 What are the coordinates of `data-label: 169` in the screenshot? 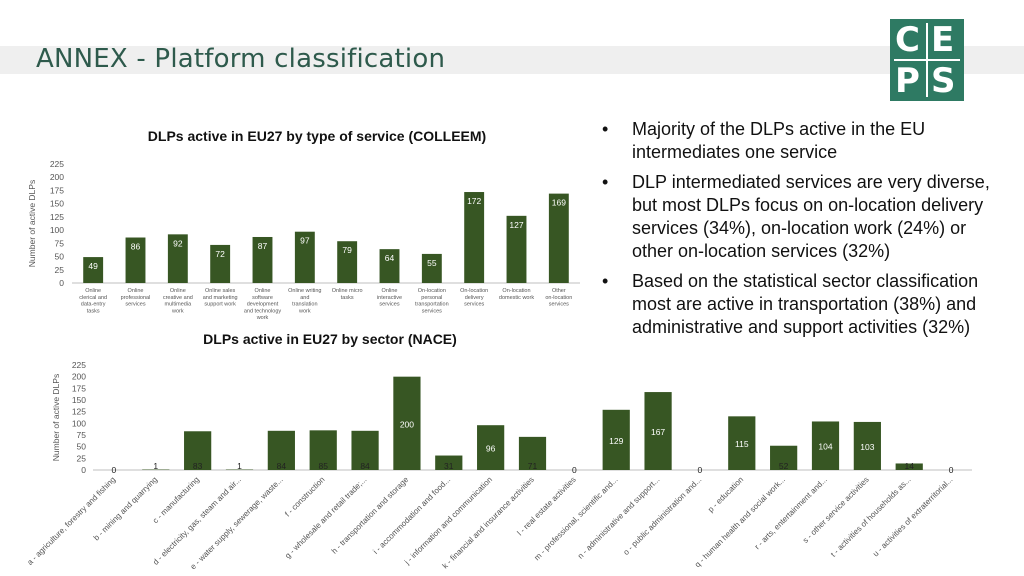 It's located at (559, 203).